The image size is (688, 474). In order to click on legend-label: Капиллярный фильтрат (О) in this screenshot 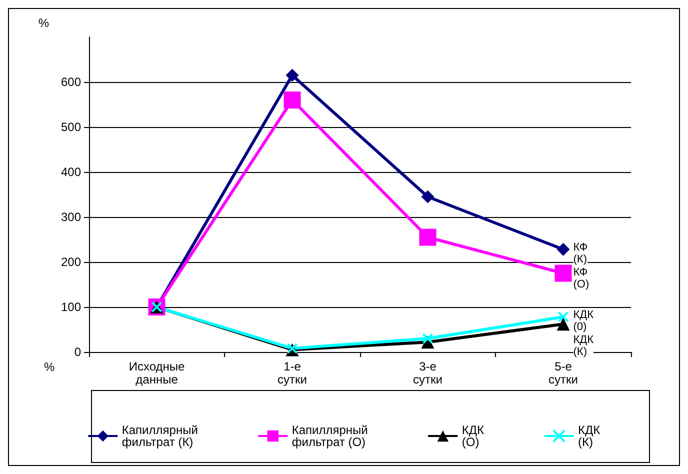, I will do `click(330, 436)`.